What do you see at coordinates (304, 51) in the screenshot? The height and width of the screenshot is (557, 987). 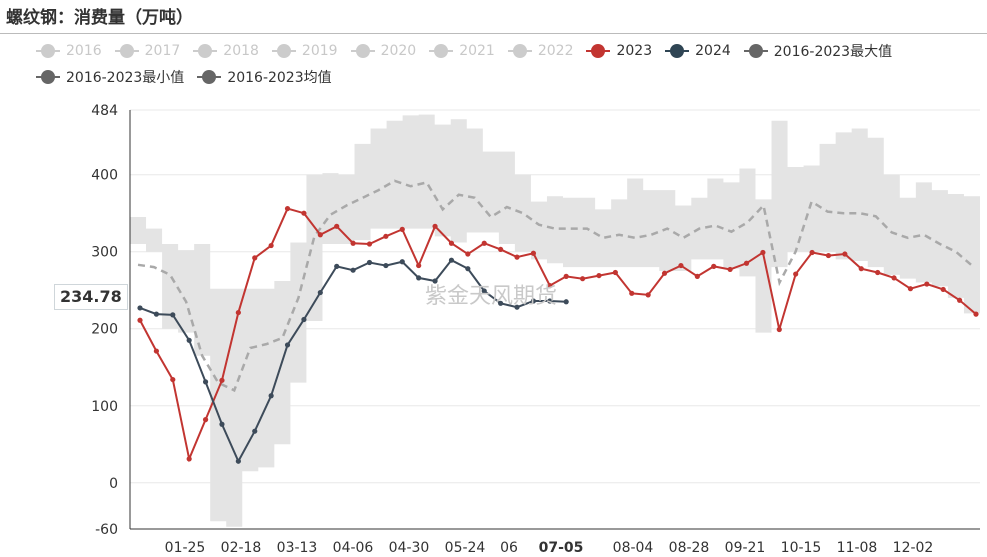 I see `legend-item-2019: 2019` at bounding box center [304, 51].